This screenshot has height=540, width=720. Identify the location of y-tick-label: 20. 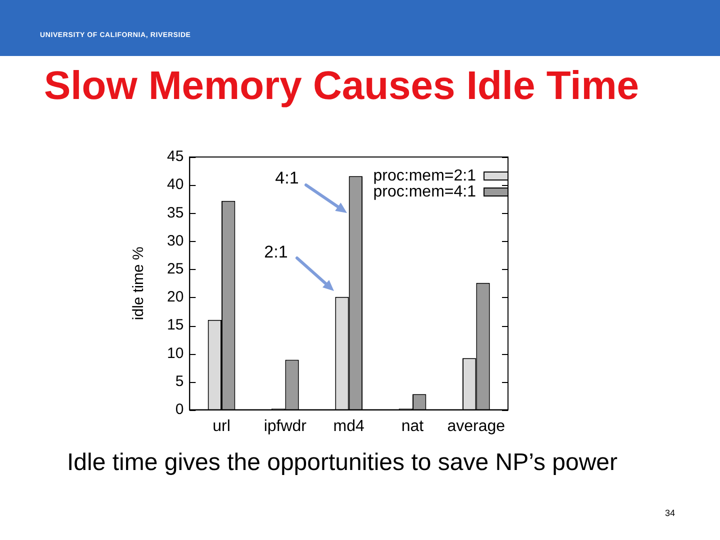
(175, 297).